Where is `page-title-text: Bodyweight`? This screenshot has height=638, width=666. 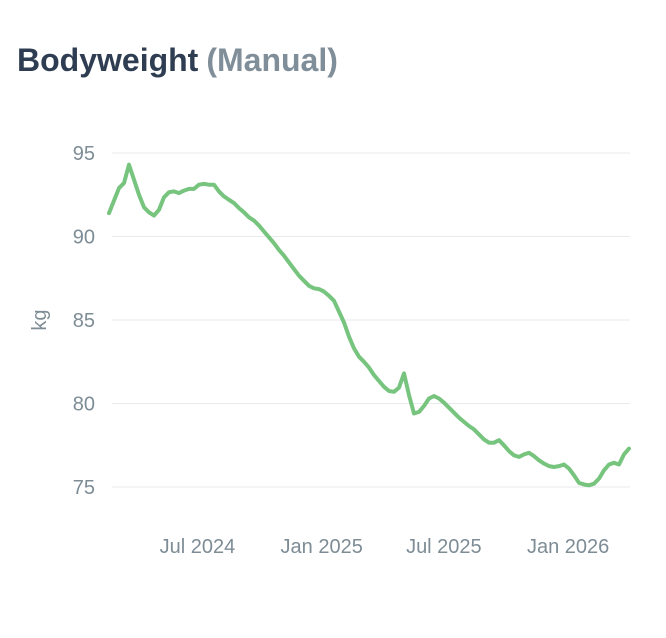
page-title-text: Bodyweight is located at coordinates (108, 60).